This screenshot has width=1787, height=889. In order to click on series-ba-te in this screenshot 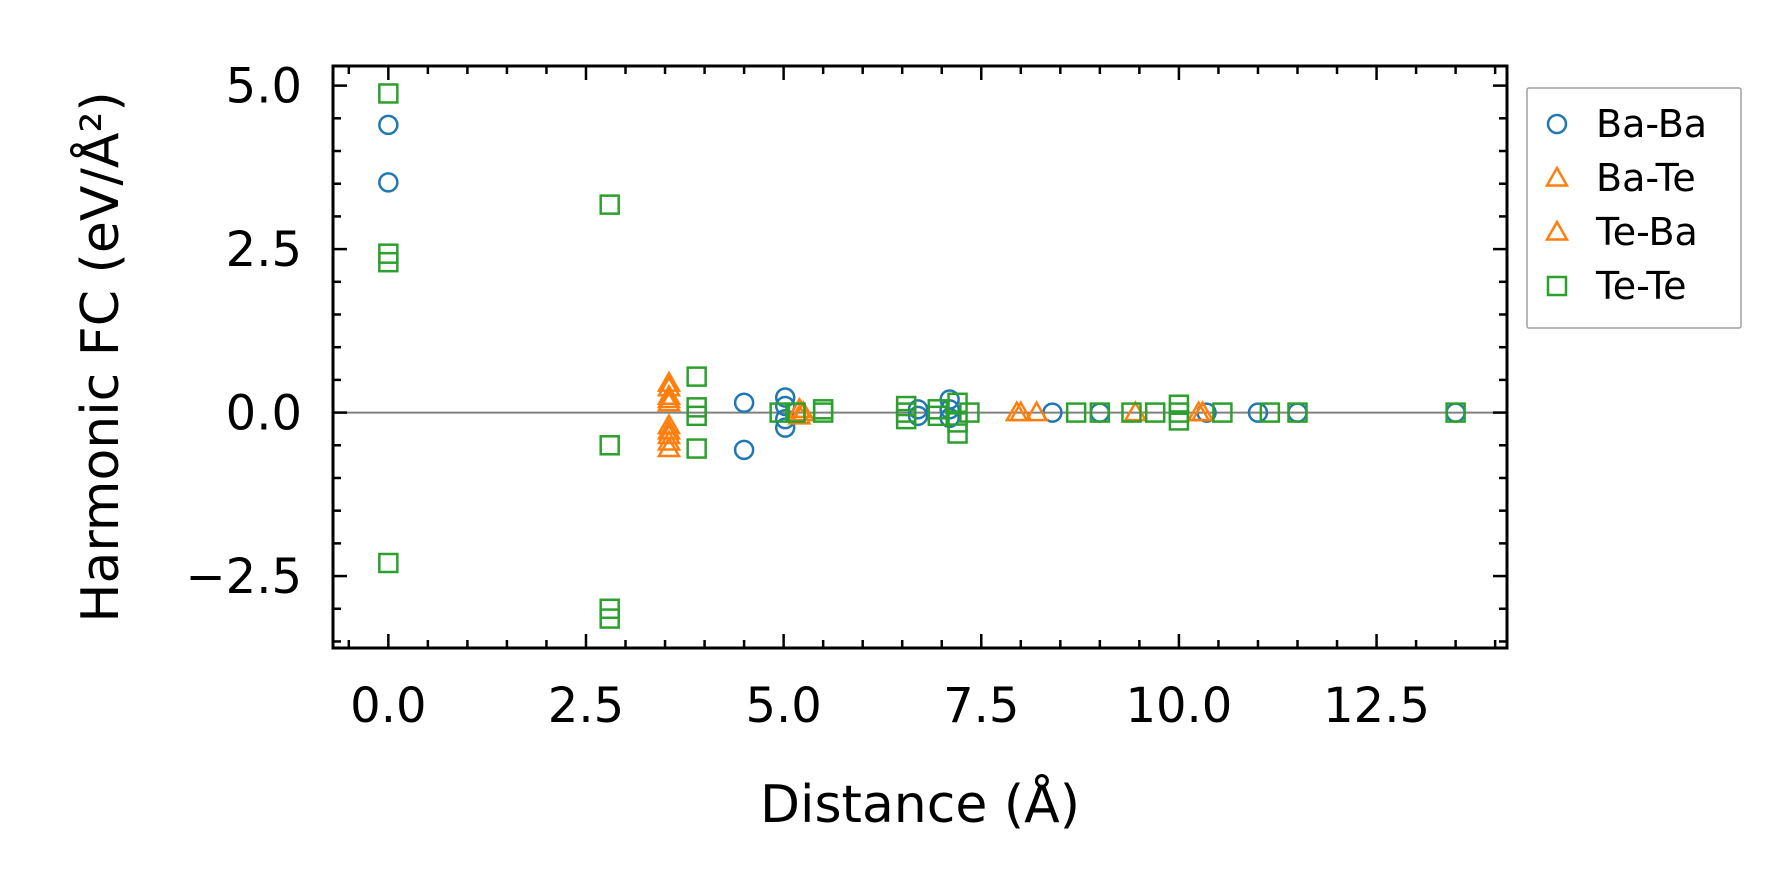, I will do `click(933, 414)`.